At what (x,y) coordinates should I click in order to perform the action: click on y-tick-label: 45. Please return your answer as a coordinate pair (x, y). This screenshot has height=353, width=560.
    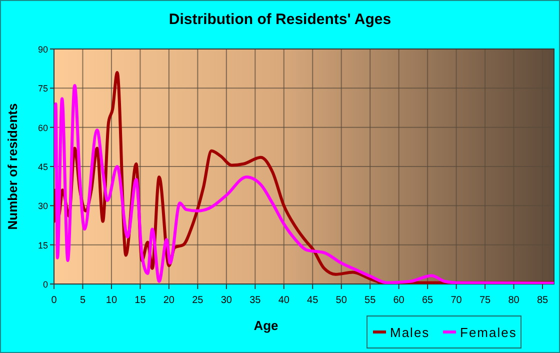
    Looking at the image, I should click on (43, 167).